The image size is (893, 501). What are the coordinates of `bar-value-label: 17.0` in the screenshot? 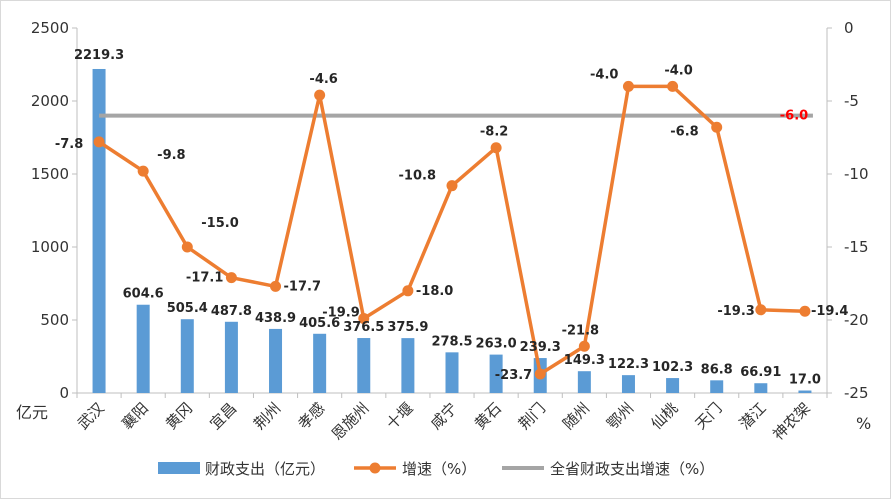 It's located at (805, 380).